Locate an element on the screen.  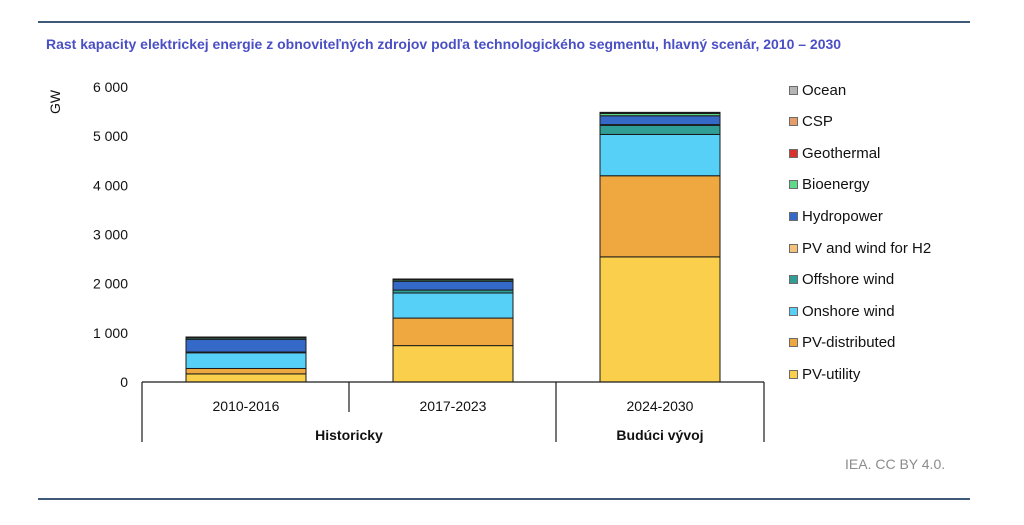
legend-item: Offshore wind is located at coordinates (841, 280).